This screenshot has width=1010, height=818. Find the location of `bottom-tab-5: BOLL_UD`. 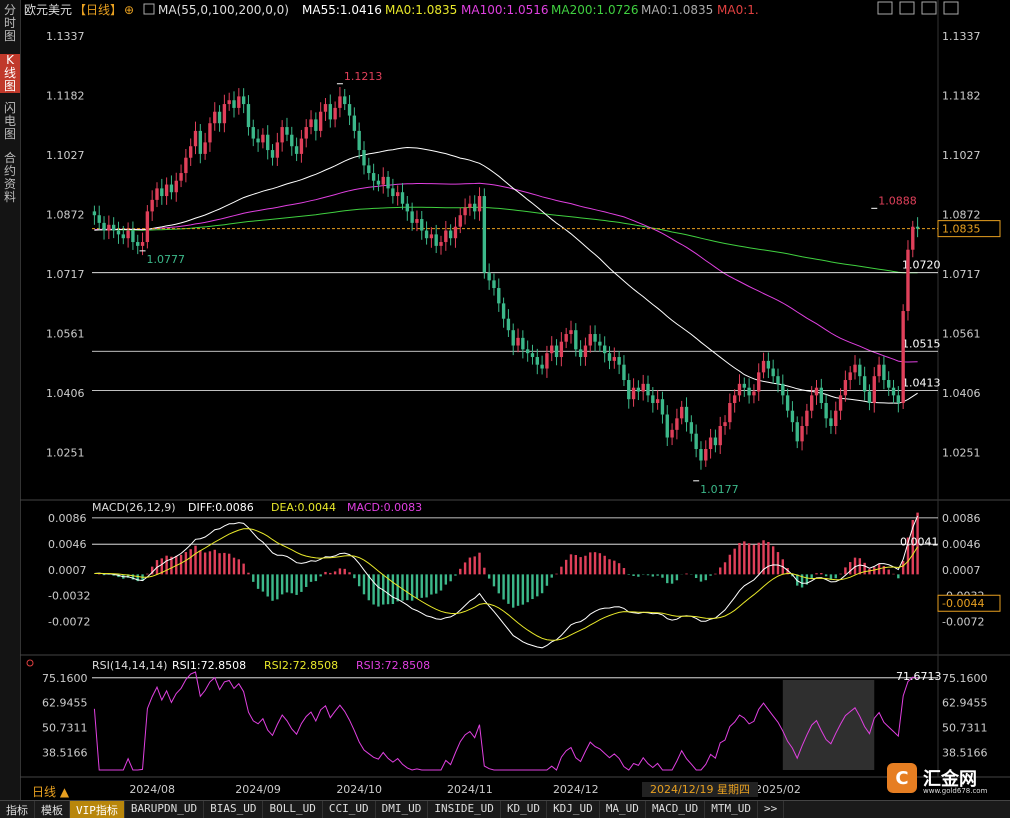

bottom-tab-5: BOLL_UD is located at coordinates (293, 809).